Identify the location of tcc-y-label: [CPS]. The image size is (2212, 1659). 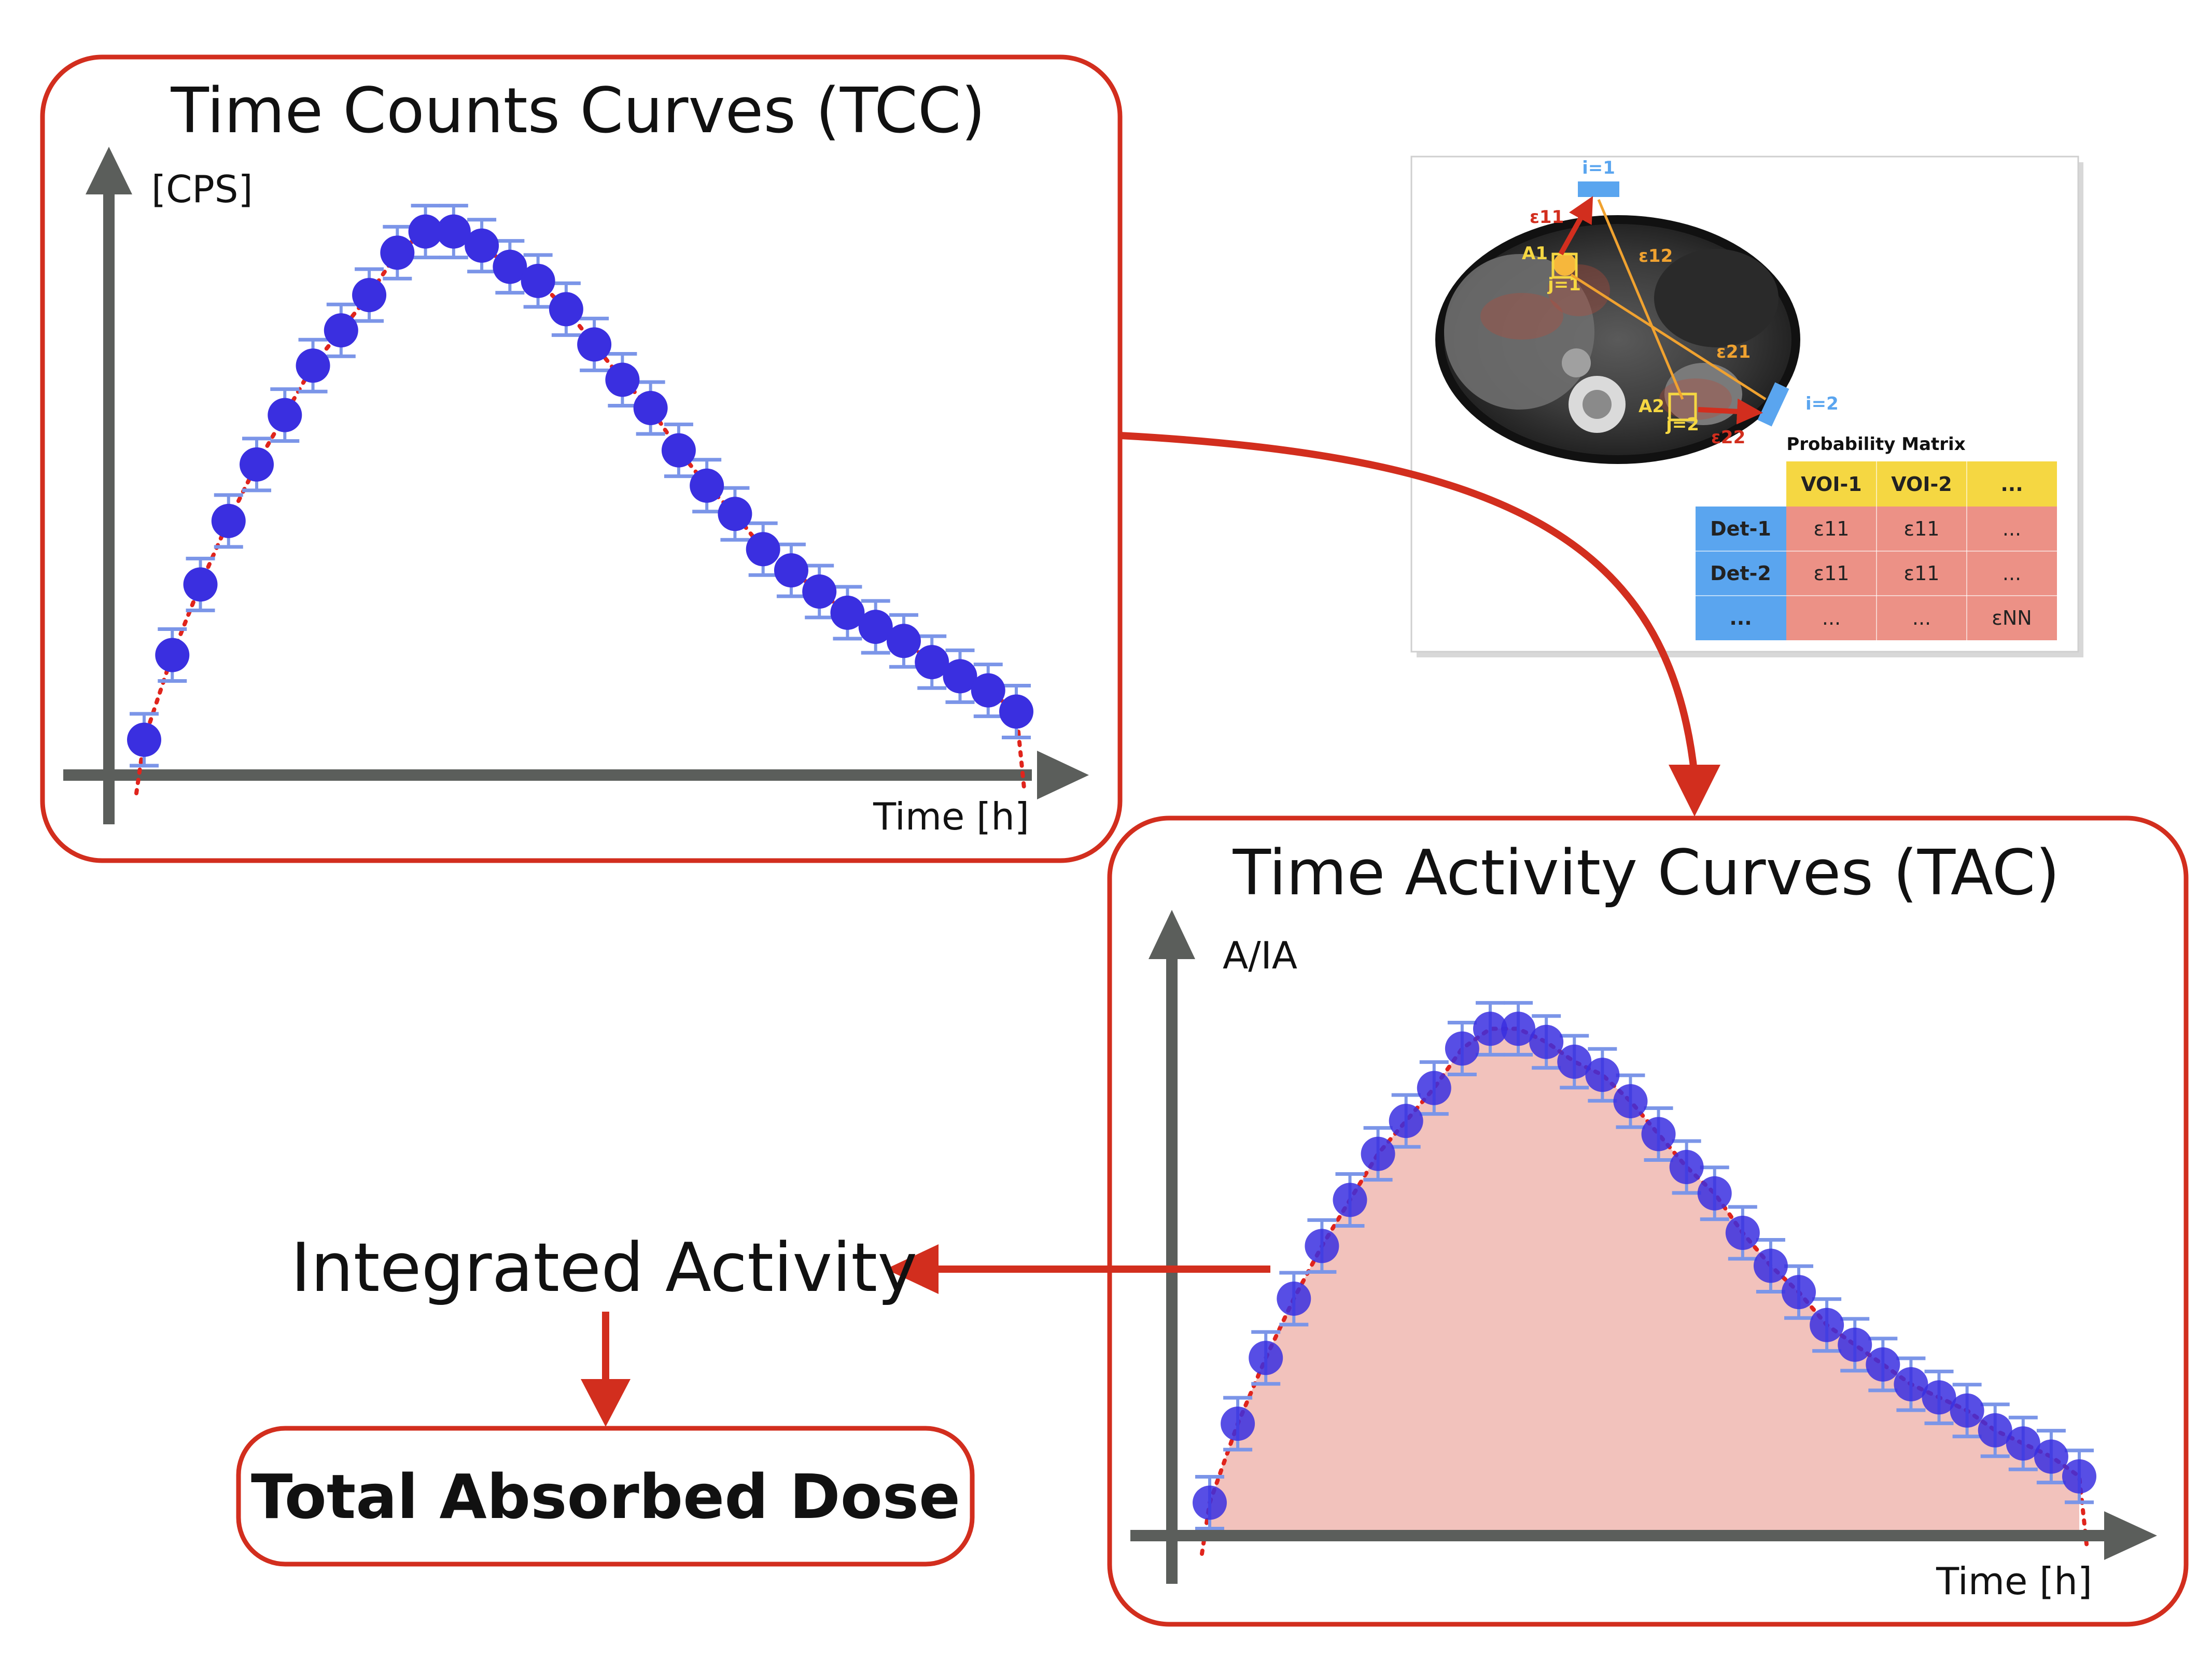
(202, 189).